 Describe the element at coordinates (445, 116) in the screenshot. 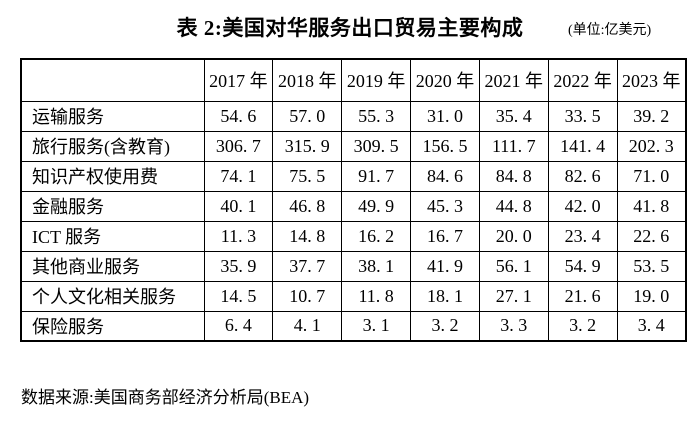

I see `value-cell: 31. 0` at that location.